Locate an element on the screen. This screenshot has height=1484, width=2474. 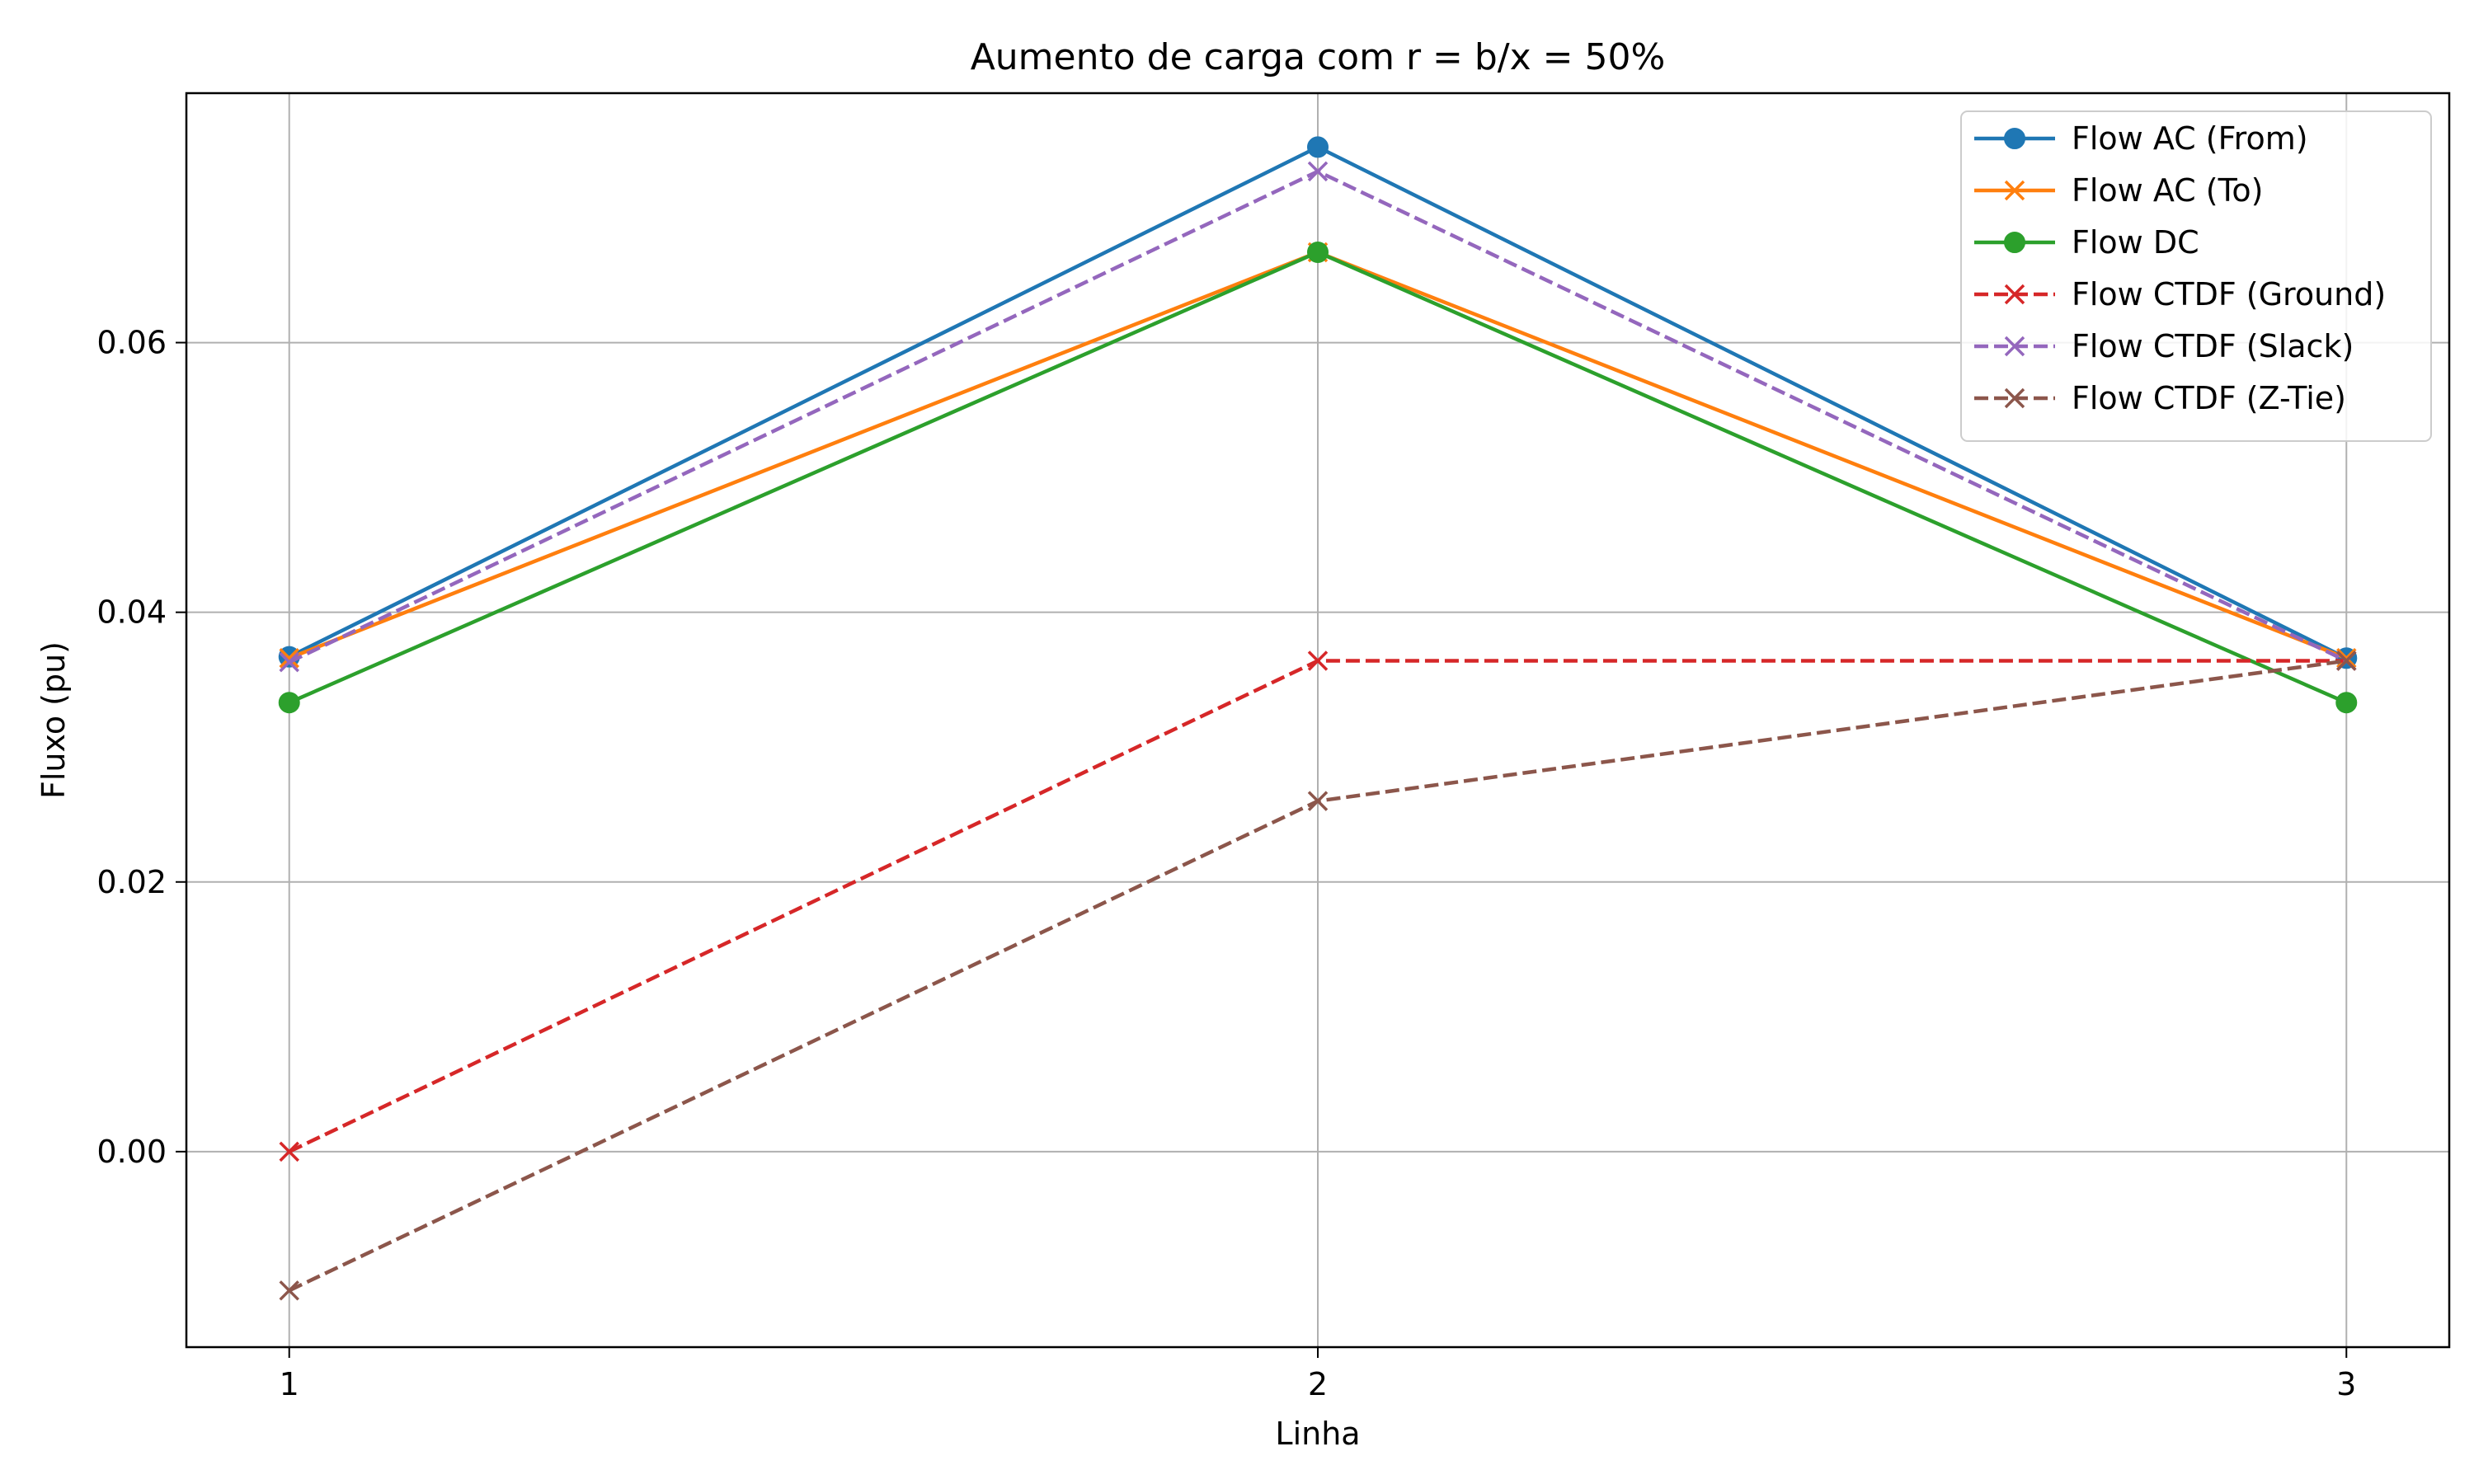
legend-entry: Flow DC is located at coordinates (2086, 242).